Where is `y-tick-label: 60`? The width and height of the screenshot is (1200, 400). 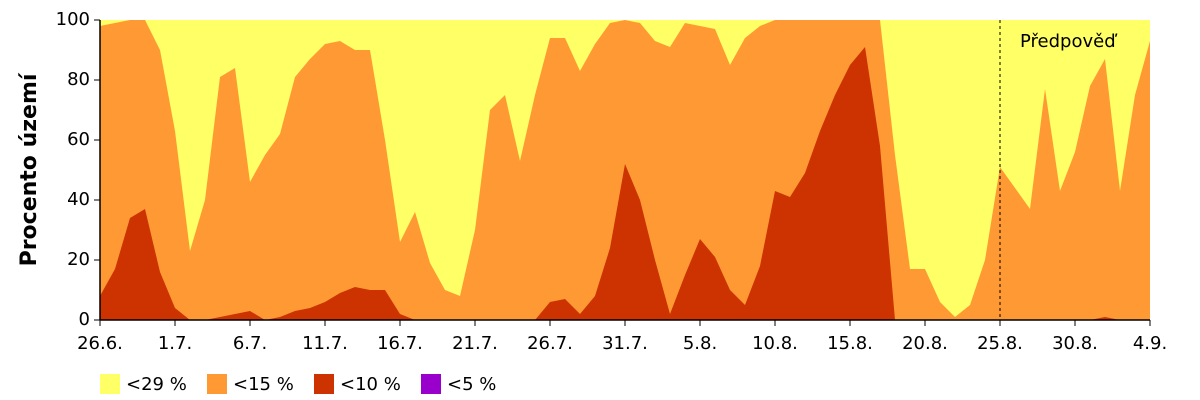
y-tick-label: 60 is located at coordinates (78, 139).